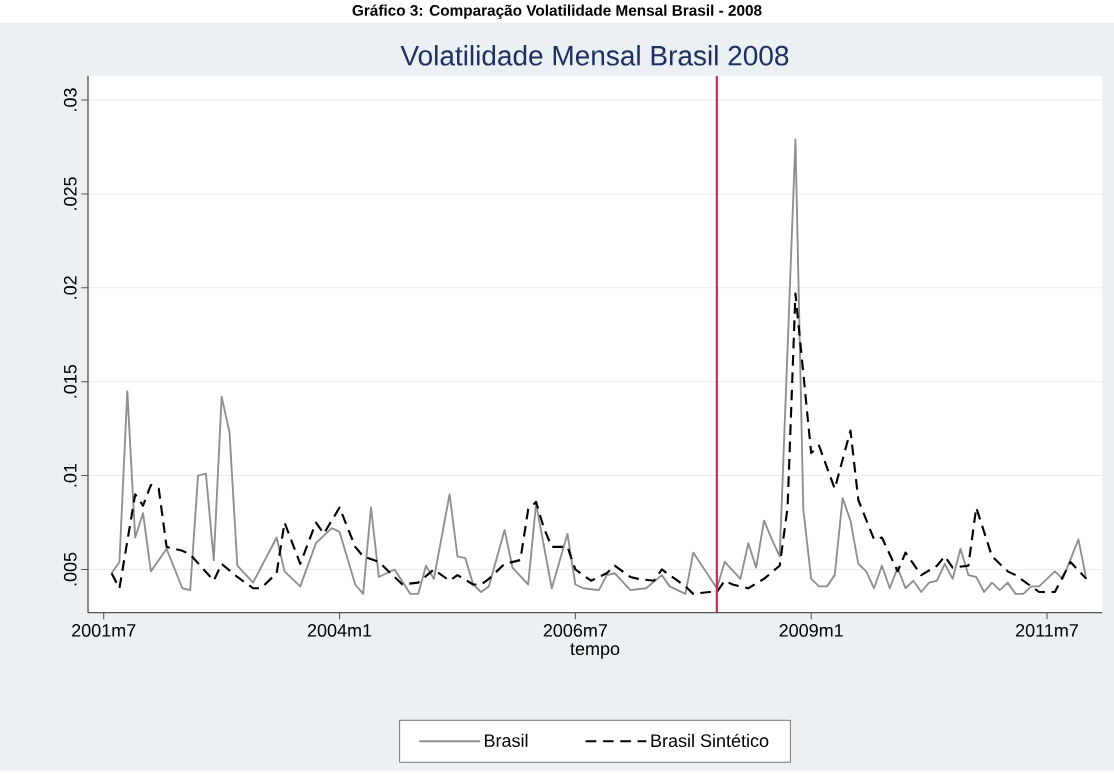  What do you see at coordinates (506, 740) in the screenshot?
I see `legend-label: Brasil` at bounding box center [506, 740].